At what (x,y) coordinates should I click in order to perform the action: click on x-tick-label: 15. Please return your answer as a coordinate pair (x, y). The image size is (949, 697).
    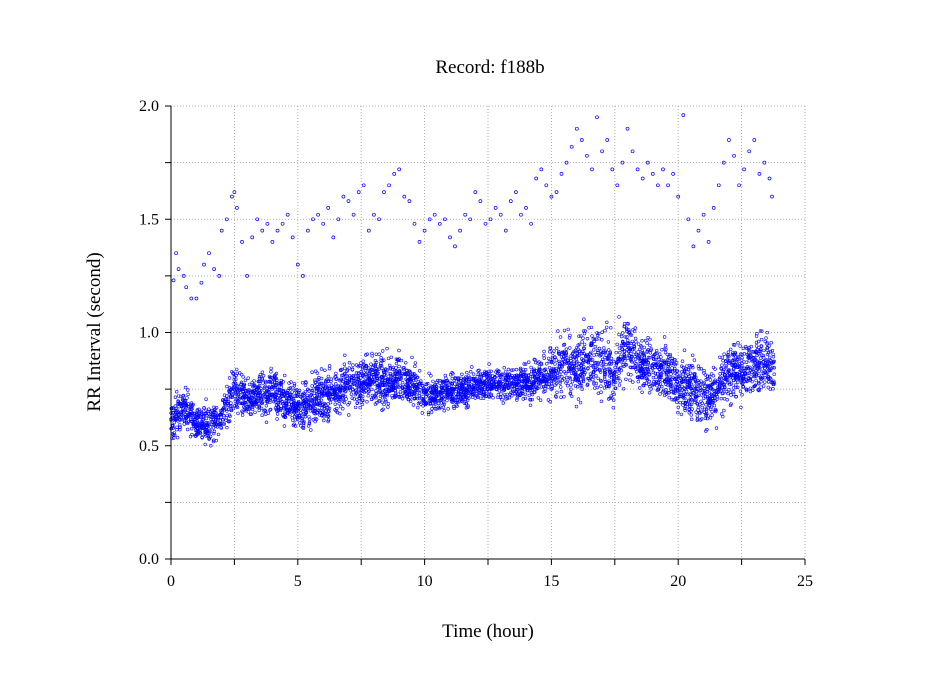
    Looking at the image, I should click on (551, 581).